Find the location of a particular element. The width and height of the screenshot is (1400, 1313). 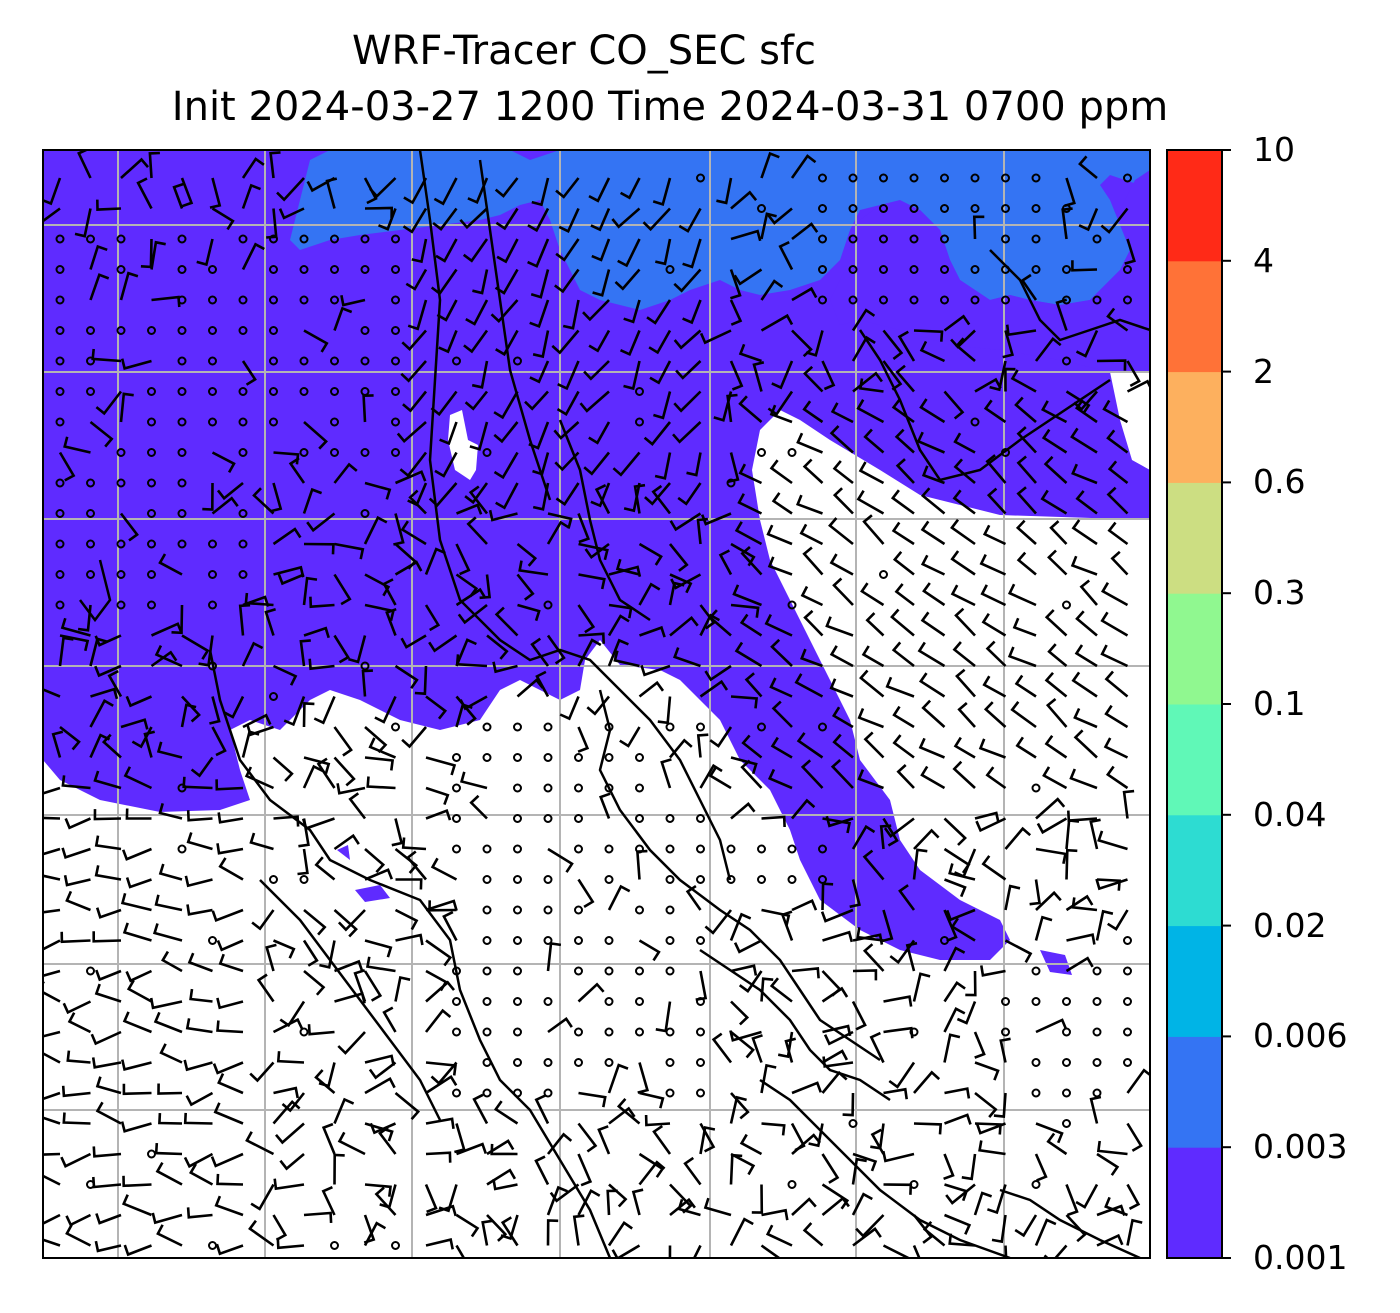

map-title-line-1: WRF-Tracer CO_SEC sfc is located at coordinates (584, 51).